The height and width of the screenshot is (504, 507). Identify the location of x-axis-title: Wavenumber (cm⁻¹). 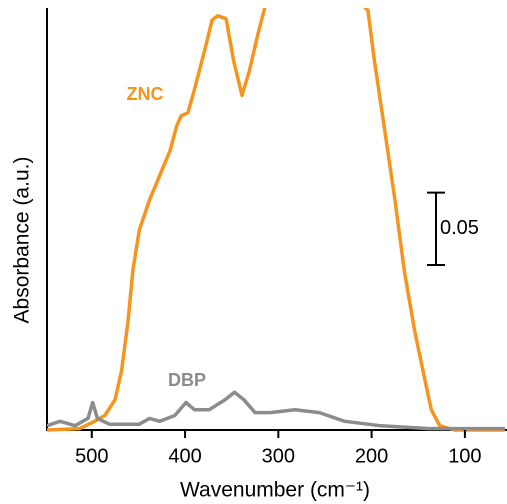
(275, 490).